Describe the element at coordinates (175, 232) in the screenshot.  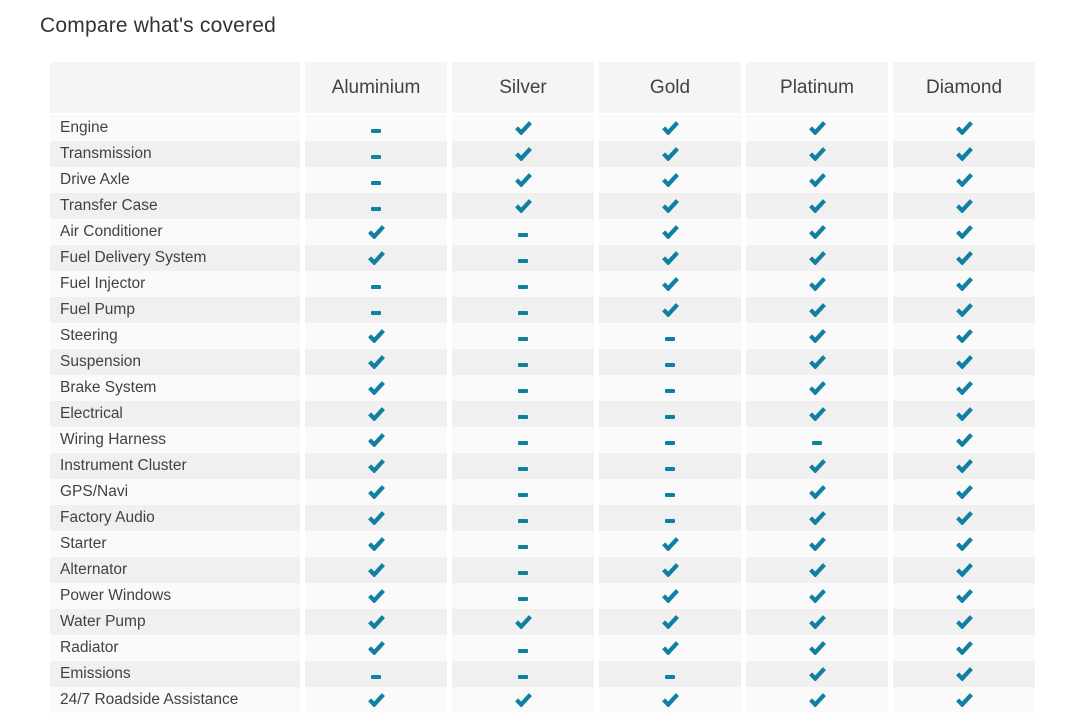
I see `row-label: Air Conditioner` at that location.